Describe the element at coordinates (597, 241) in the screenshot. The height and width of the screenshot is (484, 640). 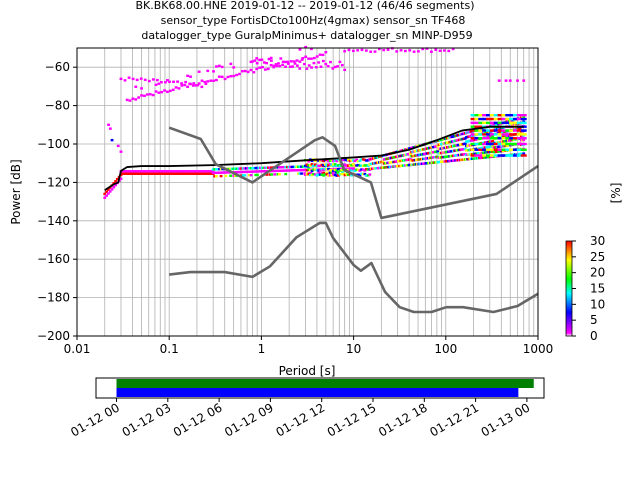
I see `colorbar-tick-label: 30` at that location.